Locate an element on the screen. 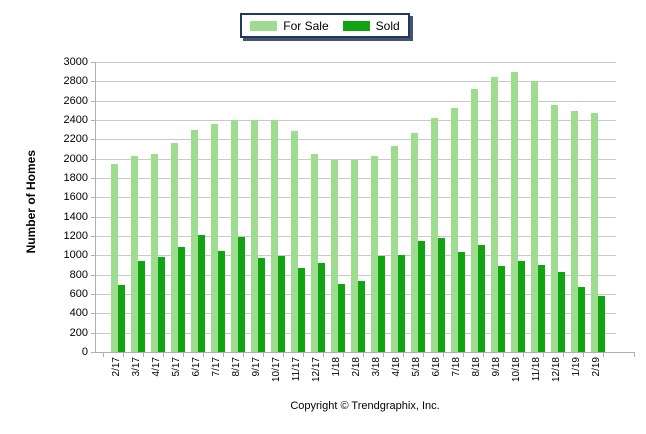 The width and height of the screenshot is (646, 434). x-tick-label: 7/18 is located at coordinates (456, 367).